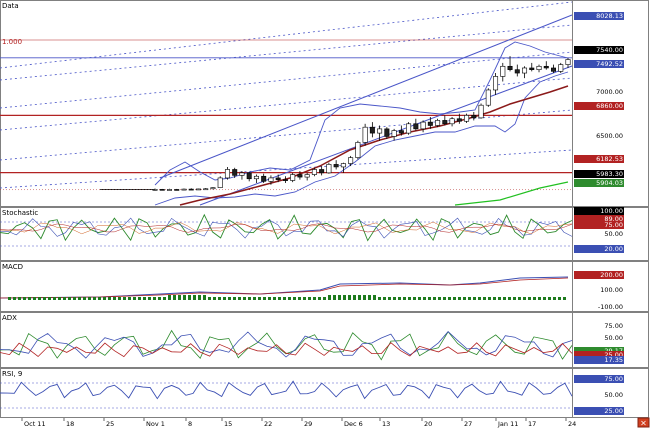 The width and height of the screenshot is (650, 428). What do you see at coordinates (12, 374) in the screenshot?
I see `rsi-panel-title: RSI, 9` at bounding box center [12, 374].